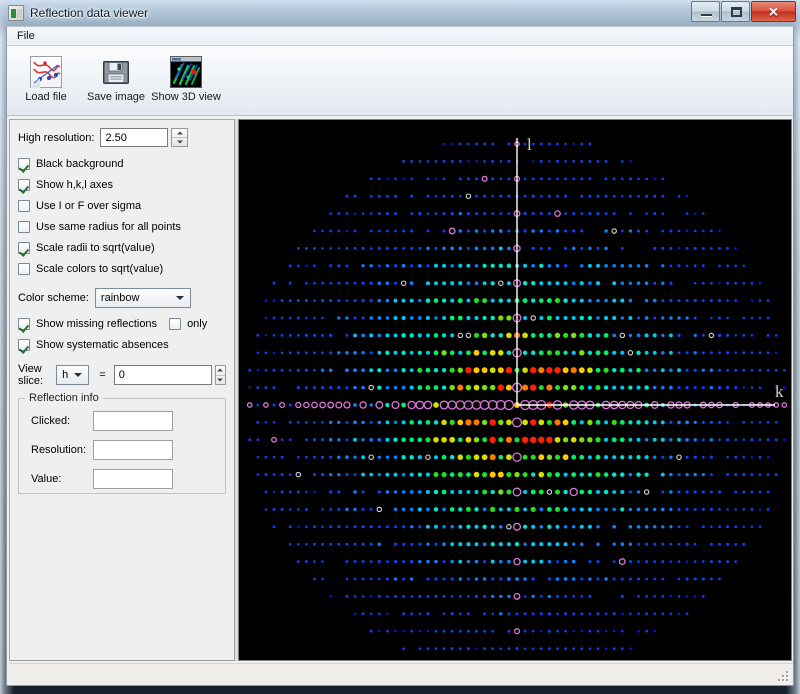 The height and width of the screenshot is (694, 800). I want to click on maximize-button, so click(735, 11).